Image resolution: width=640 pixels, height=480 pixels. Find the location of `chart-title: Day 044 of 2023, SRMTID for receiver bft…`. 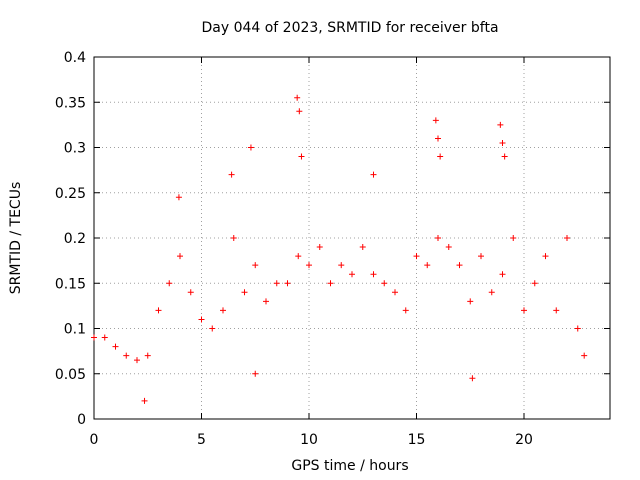

chart-title: Day 044 of 2023, SRMTID for receiver bft… is located at coordinates (349, 28).